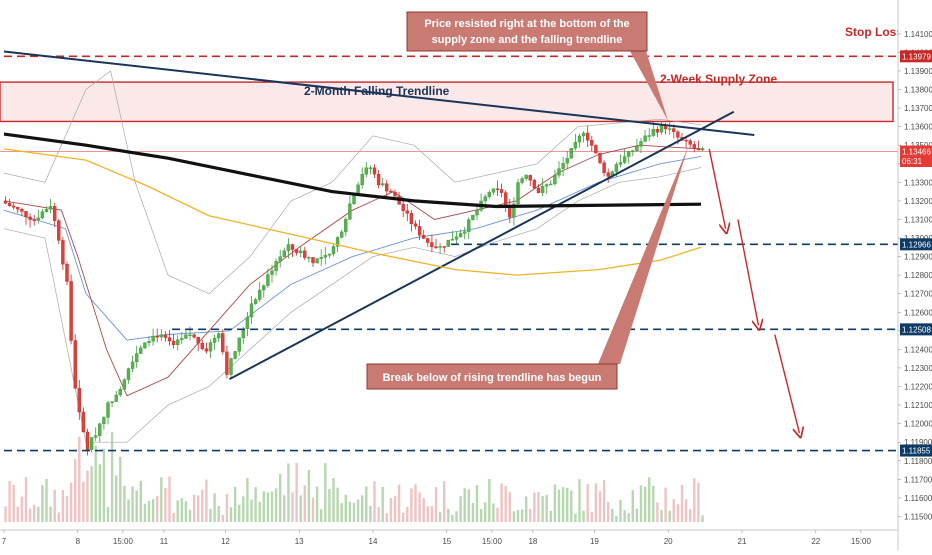 The width and height of the screenshot is (932, 555). What do you see at coordinates (123, 541) in the screenshot?
I see `x-tick-label: 15:00` at bounding box center [123, 541].